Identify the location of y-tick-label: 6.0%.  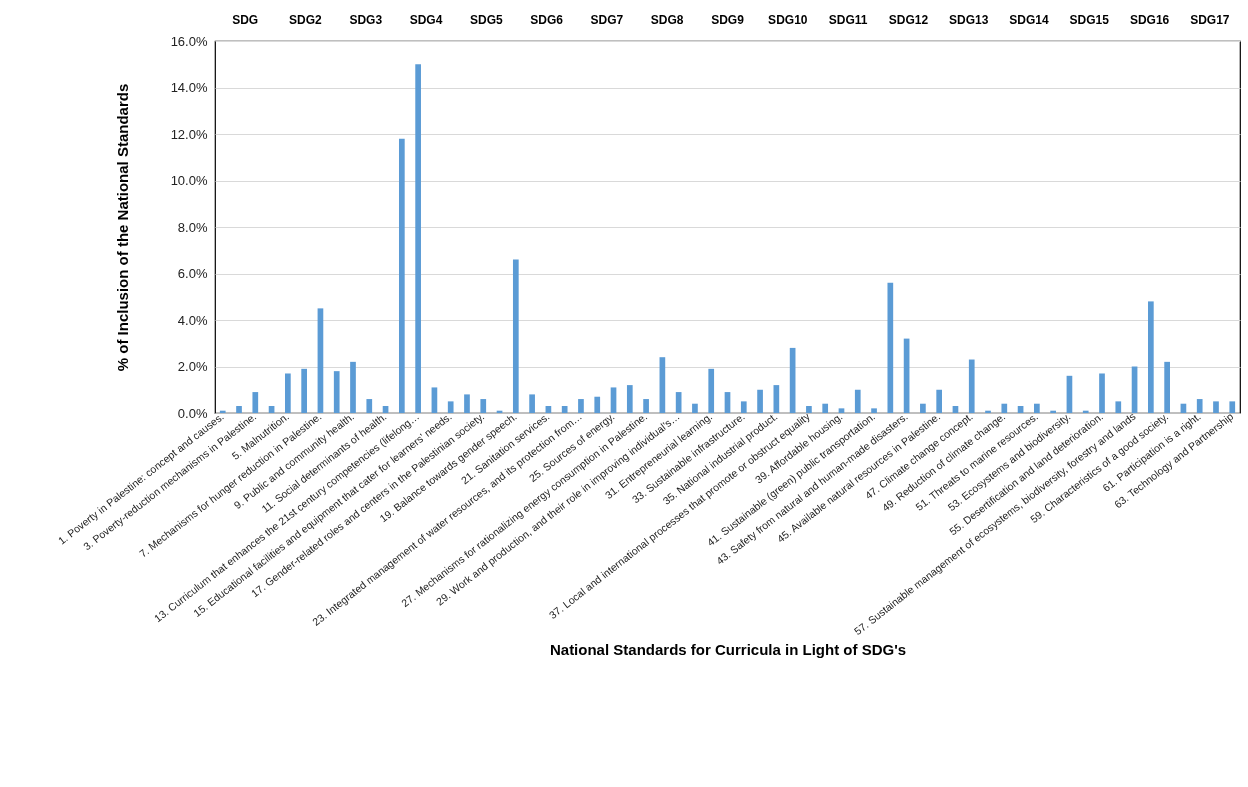
(192, 273).